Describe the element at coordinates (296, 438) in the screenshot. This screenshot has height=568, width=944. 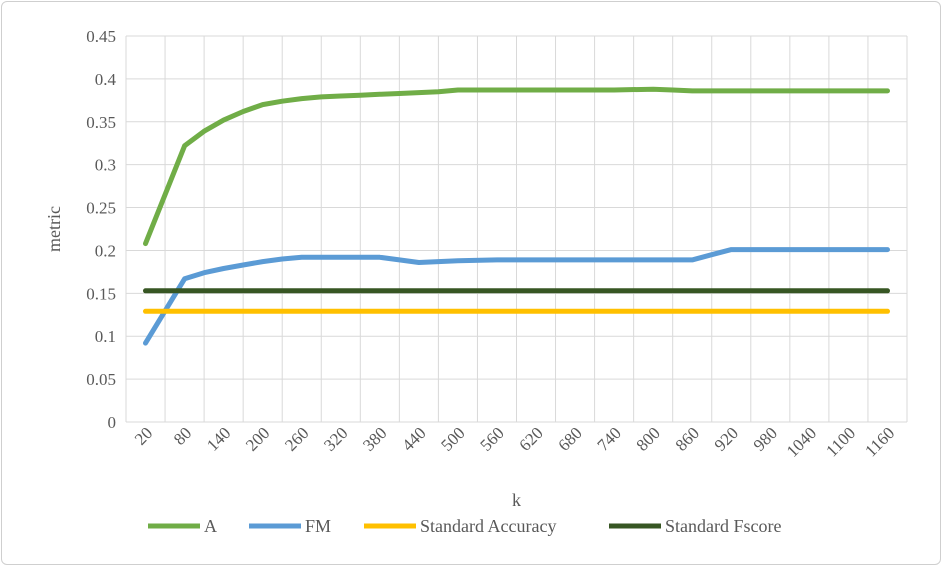
I see `x-tick-label: 260` at that location.